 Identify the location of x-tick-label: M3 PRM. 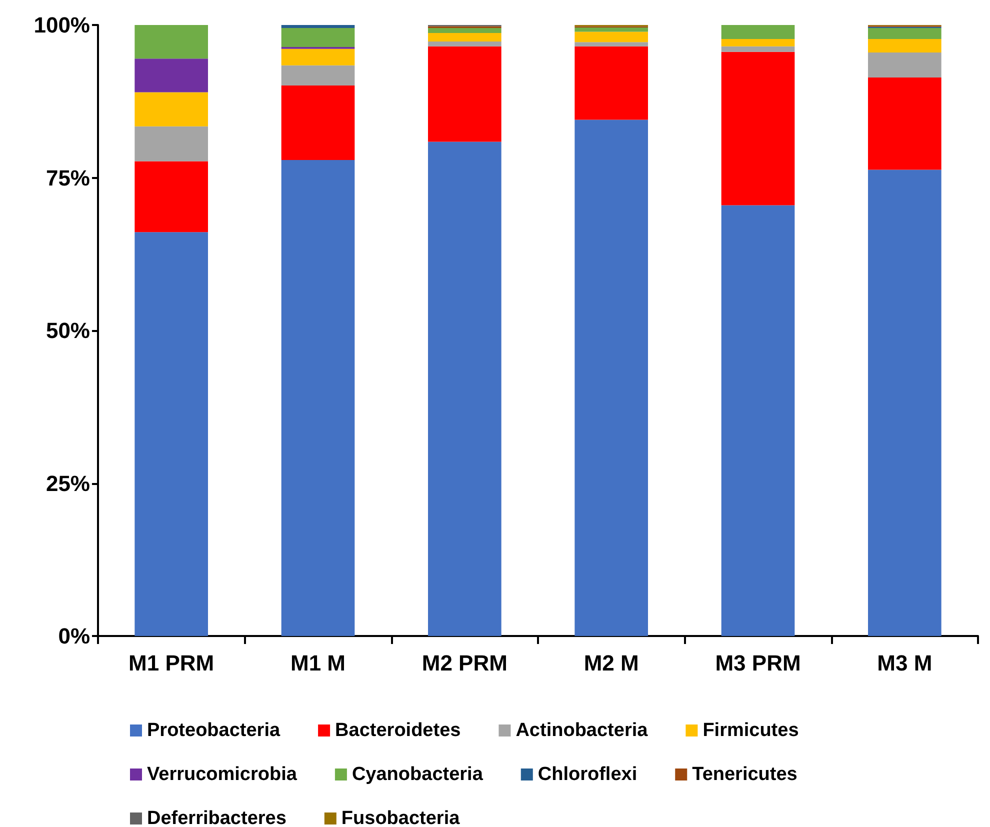
(758, 663).